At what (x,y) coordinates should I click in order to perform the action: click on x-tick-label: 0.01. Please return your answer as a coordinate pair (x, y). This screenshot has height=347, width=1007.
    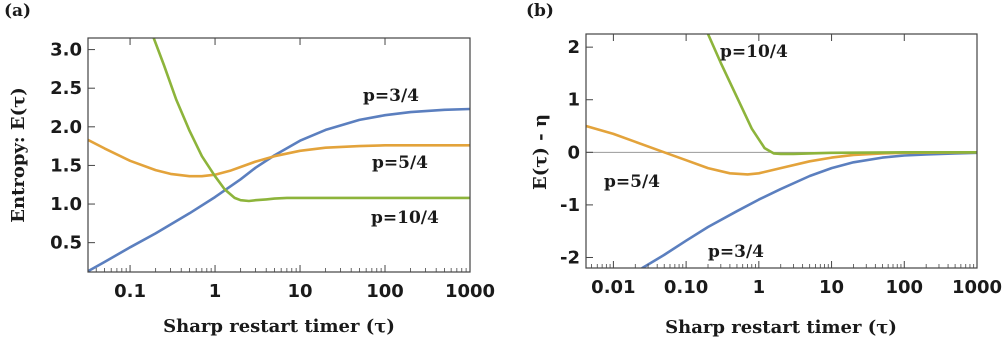
    Looking at the image, I should click on (613, 287).